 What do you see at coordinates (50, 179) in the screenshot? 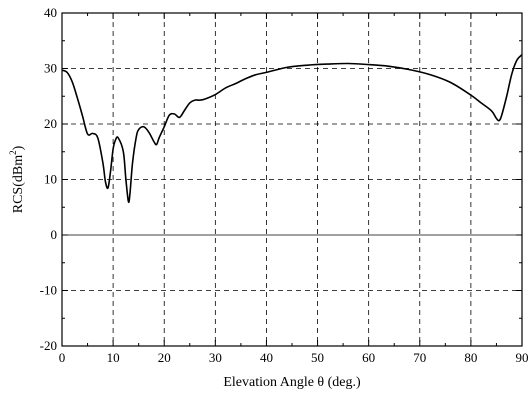
I see `y-tick-label: 10` at bounding box center [50, 179].